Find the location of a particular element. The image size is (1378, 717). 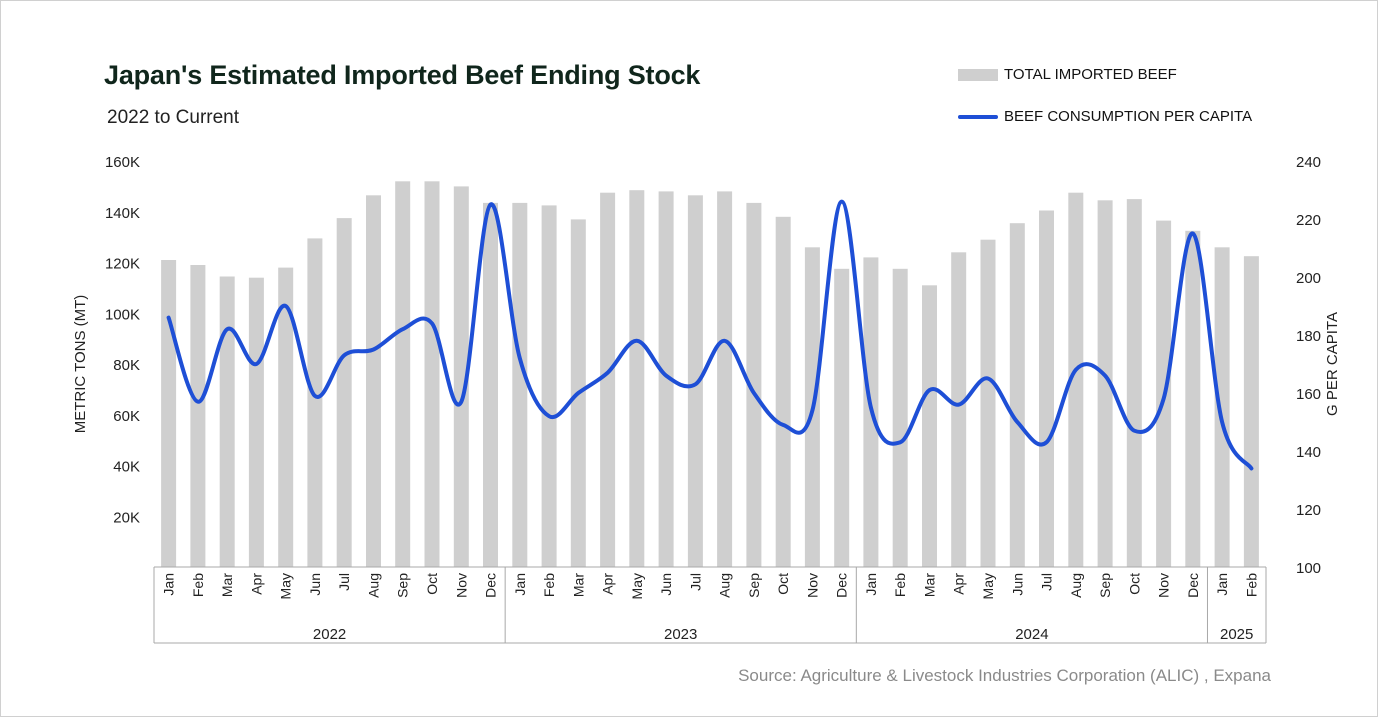

y-tick-label: 60K is located at coordinates (126, 416).